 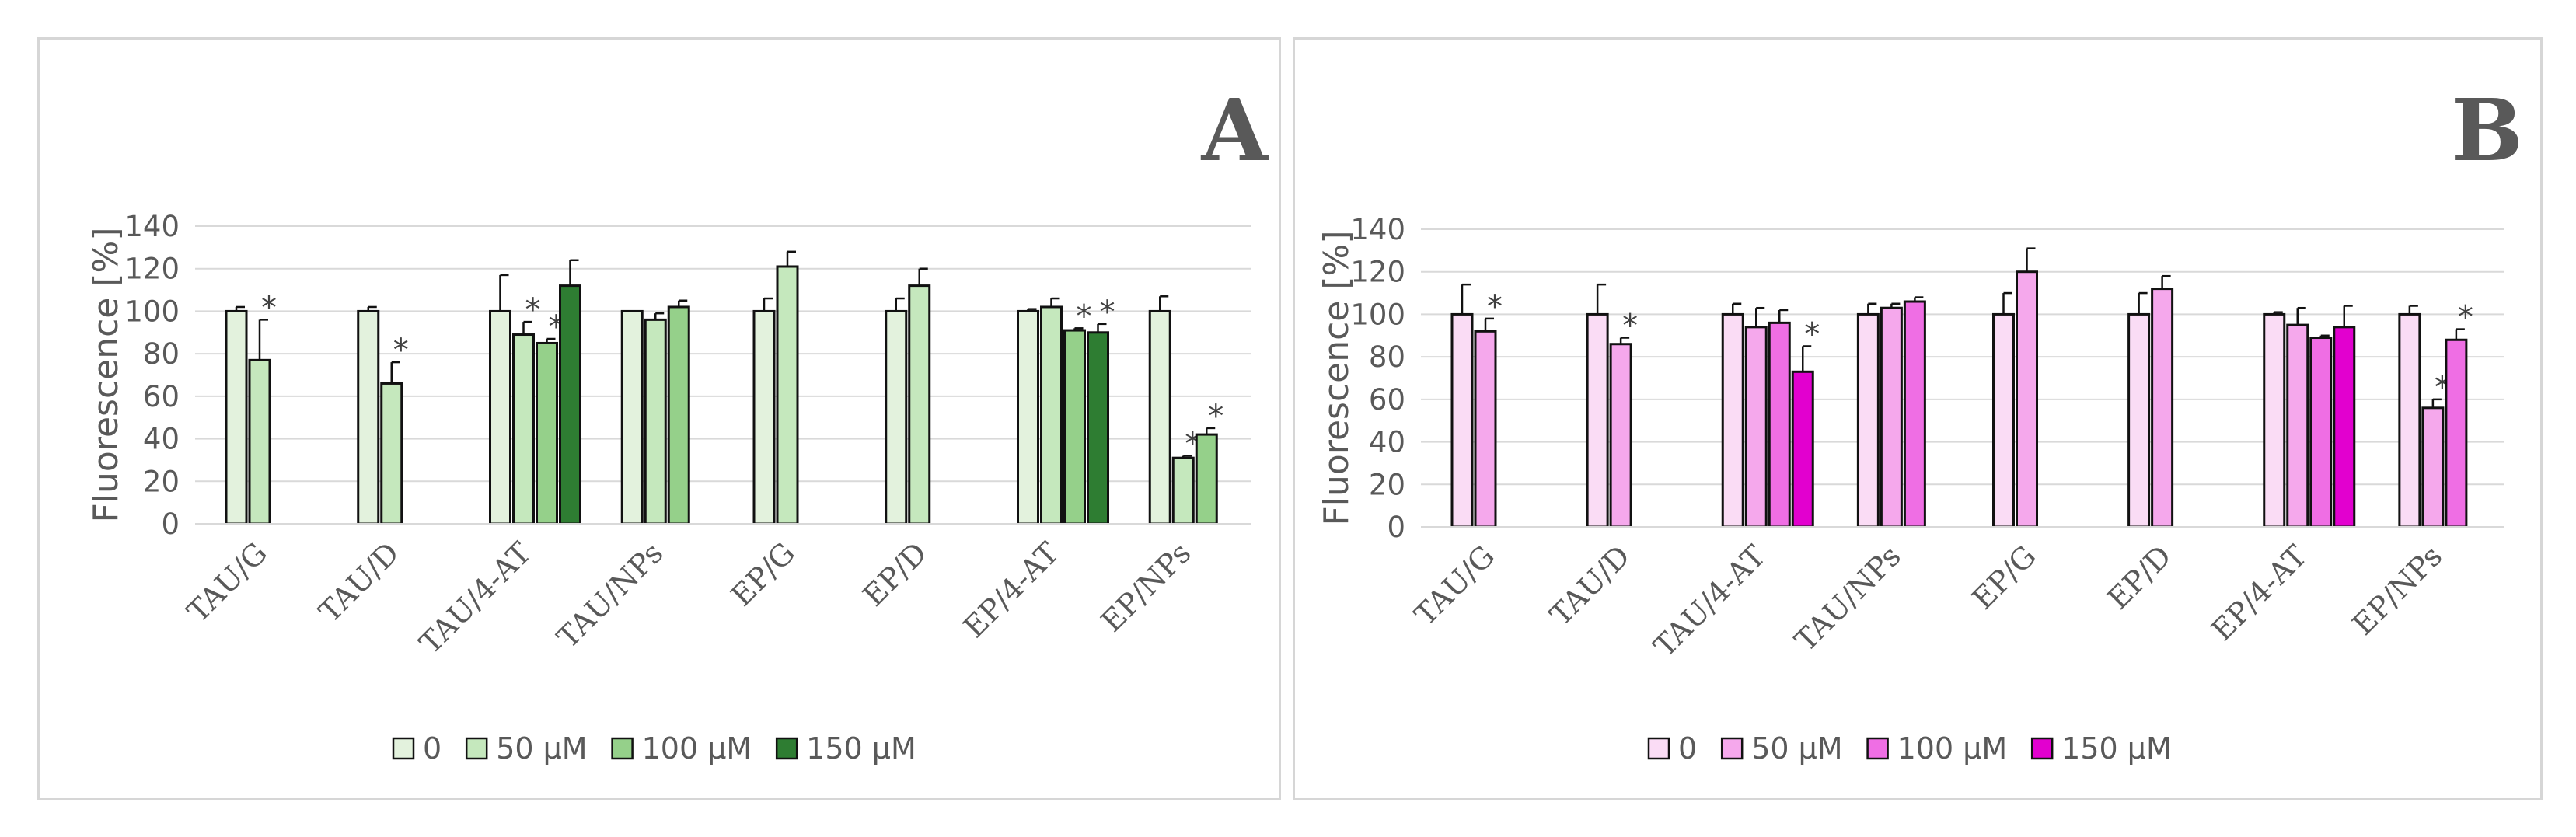 I want to click on y-axis-label: Fluorescence [%], so click(x=1337, y=378).